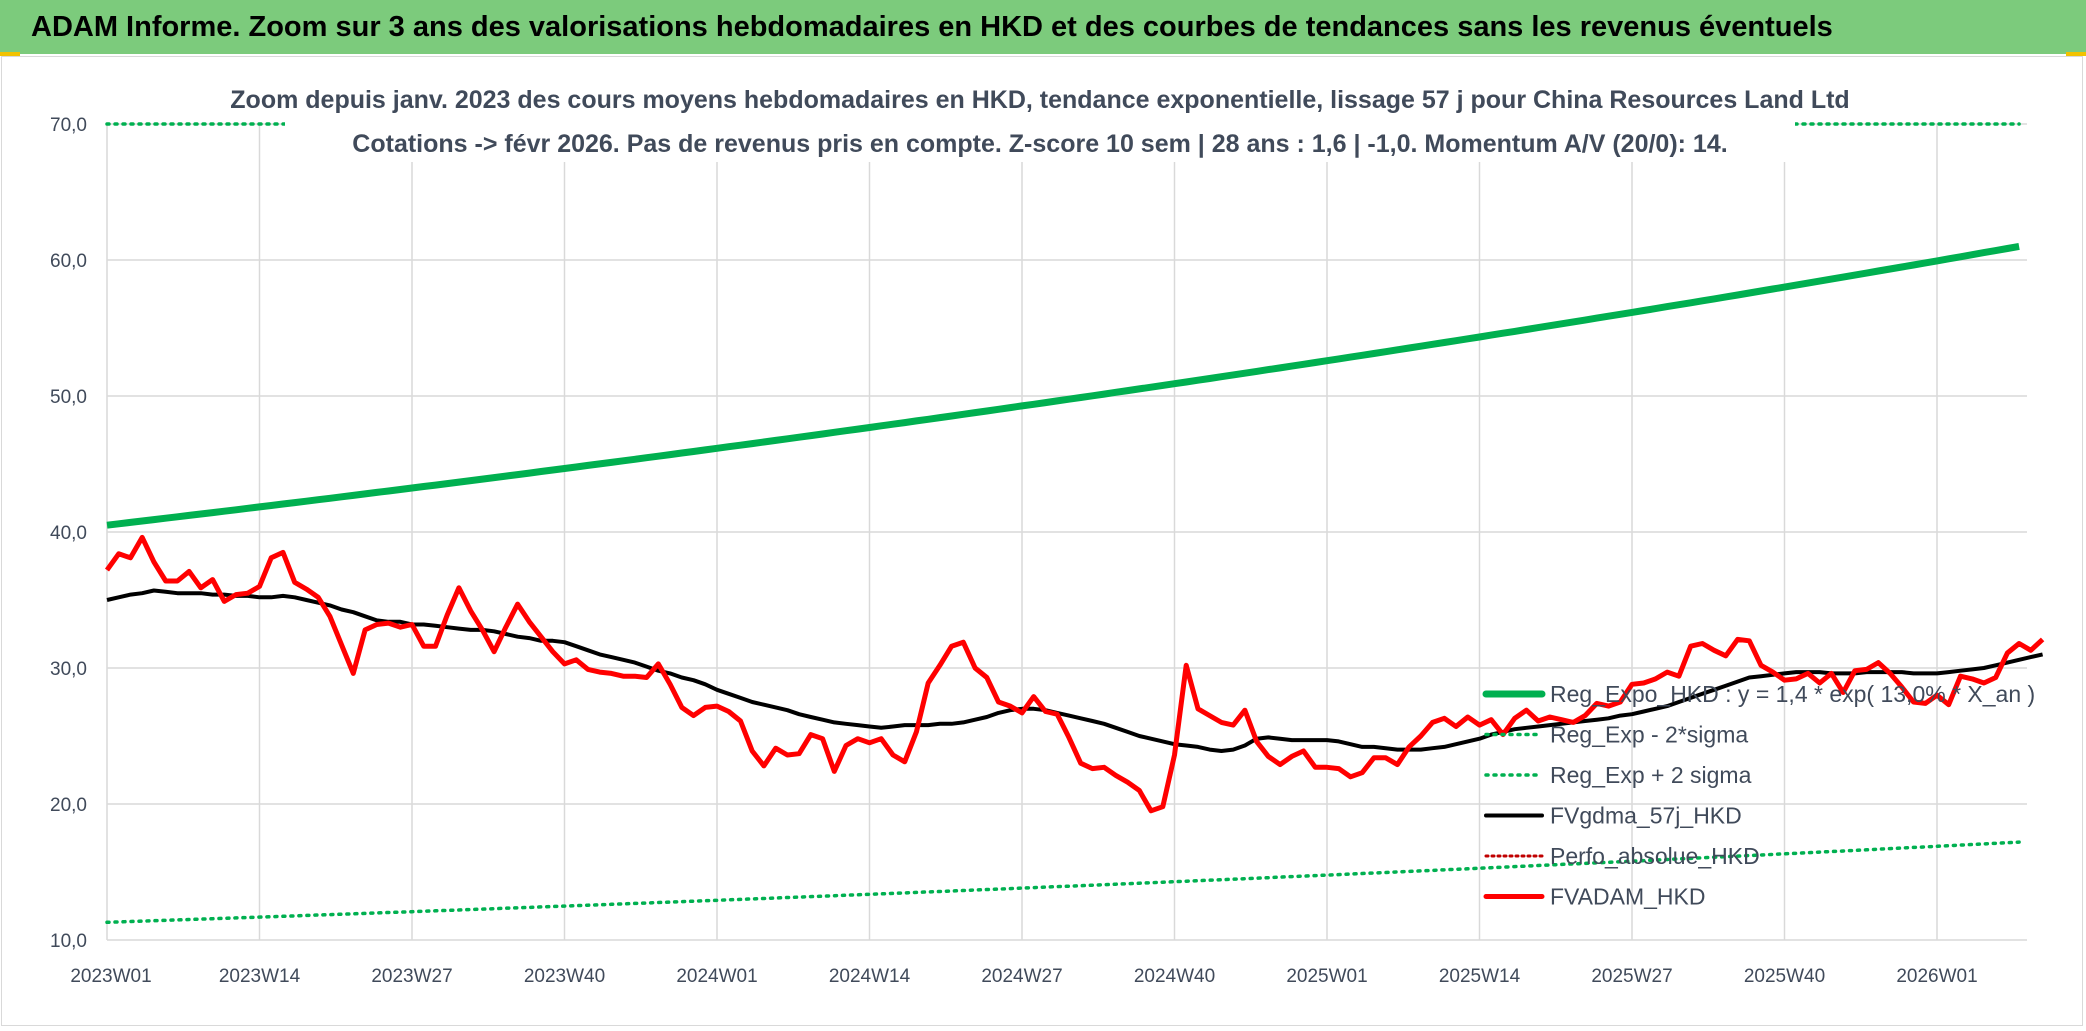  I want to click on x-tick-label: 2023W14, so click(260, 976).